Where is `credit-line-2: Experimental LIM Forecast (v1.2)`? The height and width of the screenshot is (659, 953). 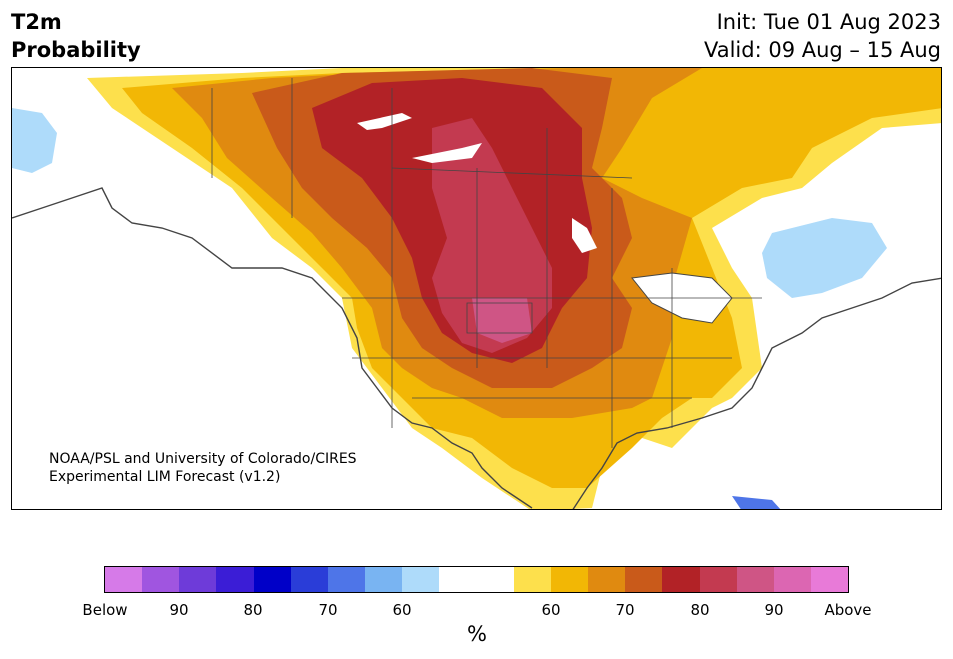
credit-line-2: Experimental LIM Forecast (v1.2) is located at coordinates (165, 477).